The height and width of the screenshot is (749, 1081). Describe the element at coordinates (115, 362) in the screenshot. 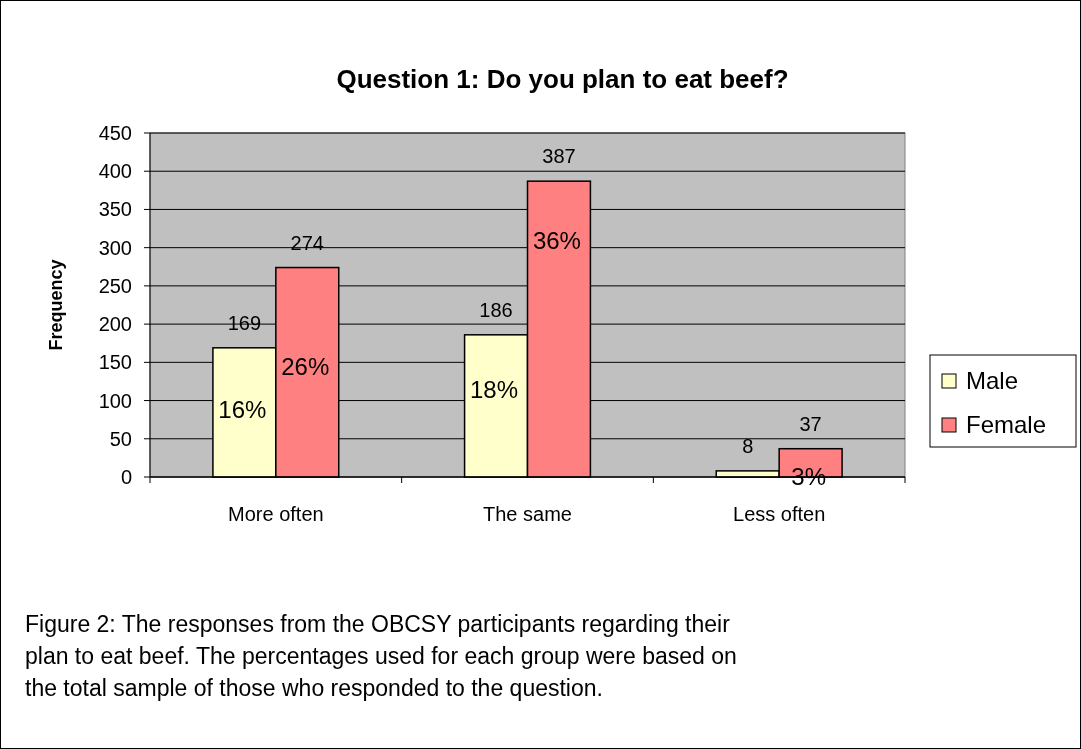

I see `y-tick-label: 150` at that location.